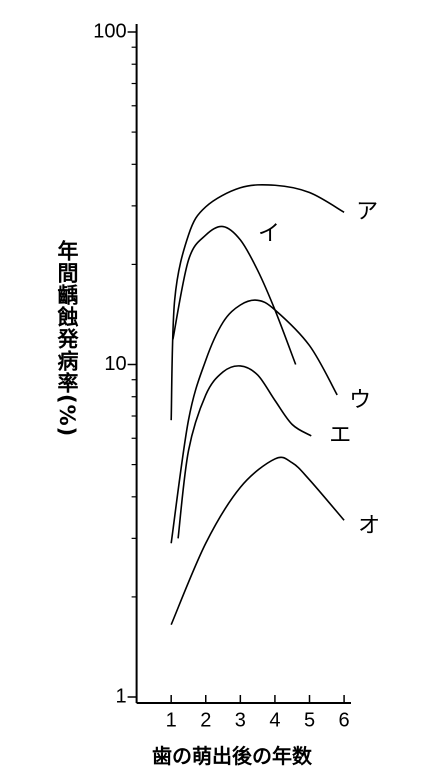  Describe the element at coordinates (205, 720) in the screenshot. I see `x-tick-label: 2` at that location.